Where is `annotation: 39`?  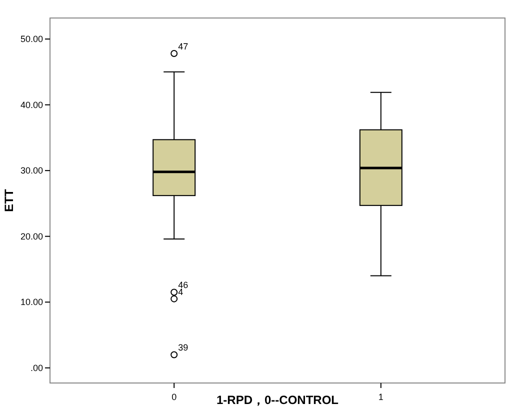
annotation: 39 is located at coordinates (183, 347).